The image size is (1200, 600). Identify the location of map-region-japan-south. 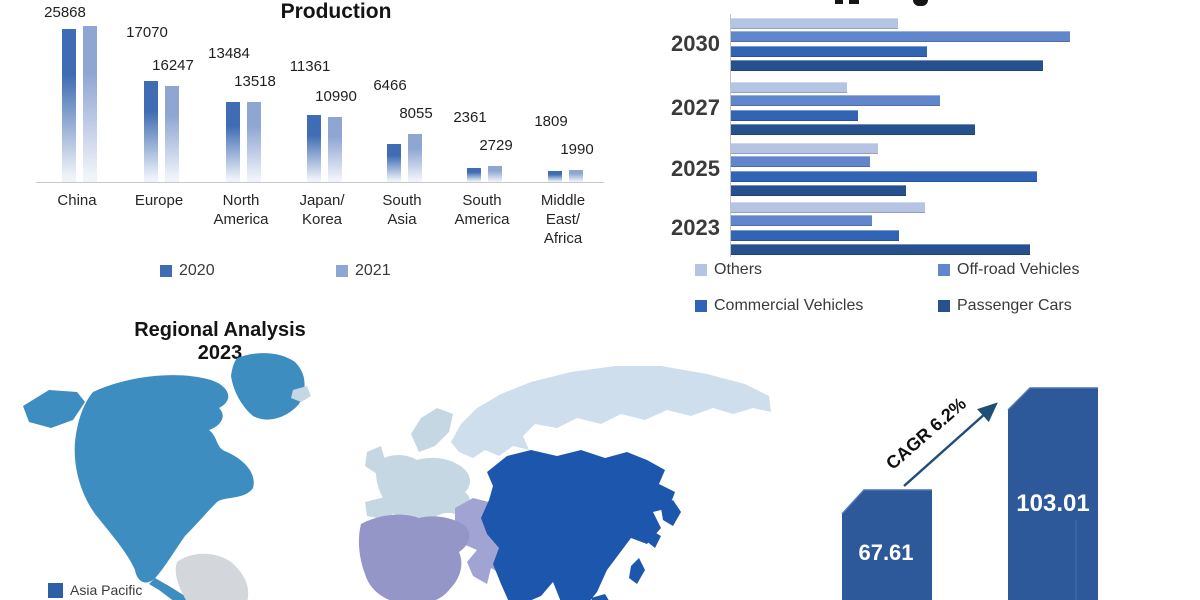
(653, 539).